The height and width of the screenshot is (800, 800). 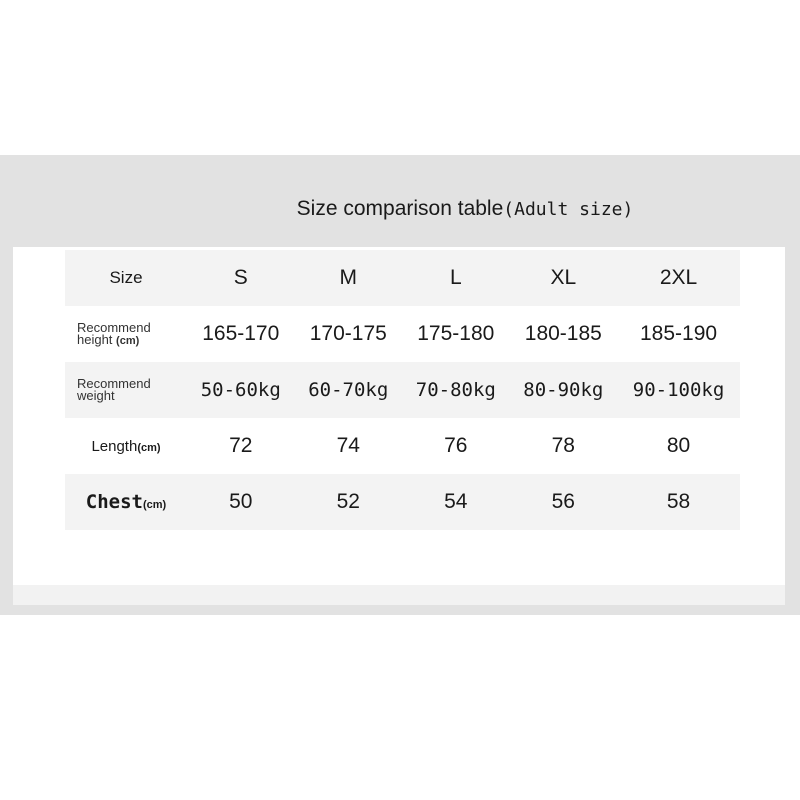 What do you see at coordinates (563, 390) in the screenshot?
I see `cell: 80-90kg` at bounding box center [563, 390].